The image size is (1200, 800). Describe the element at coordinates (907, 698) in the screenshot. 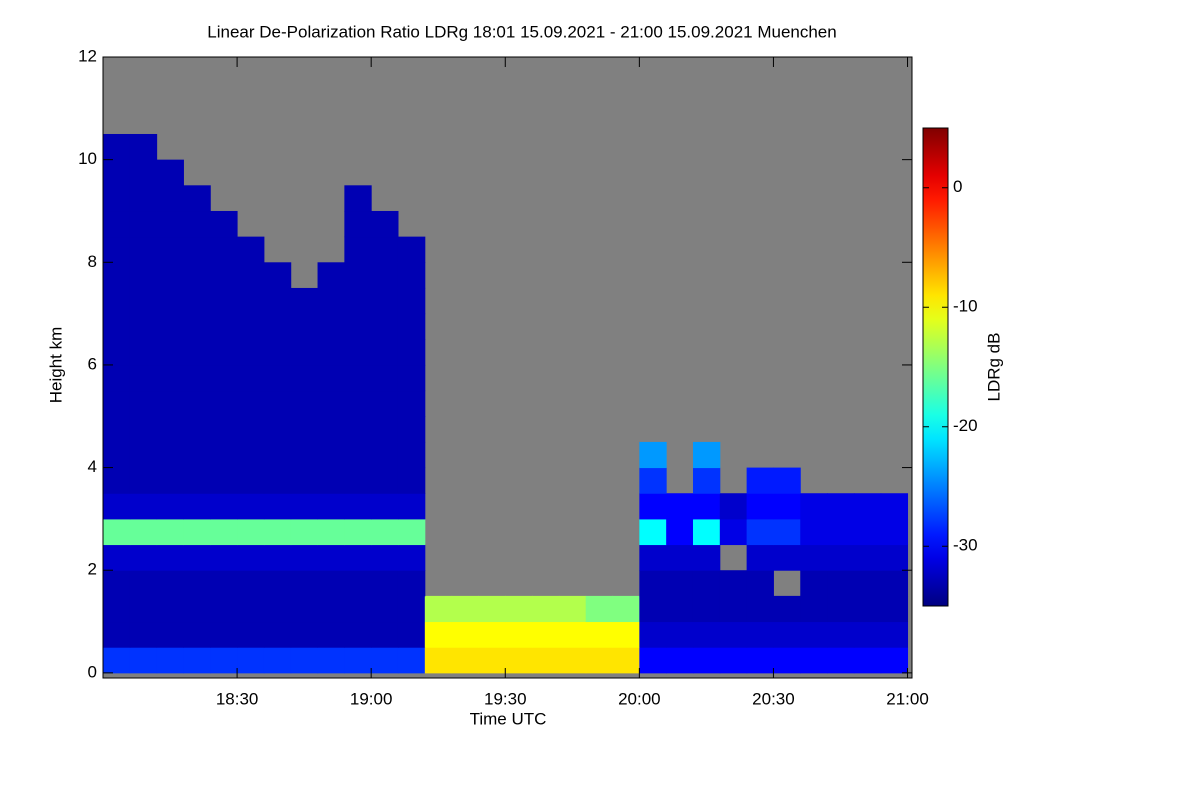

I see `x-tick-label: 21:00` at that location.